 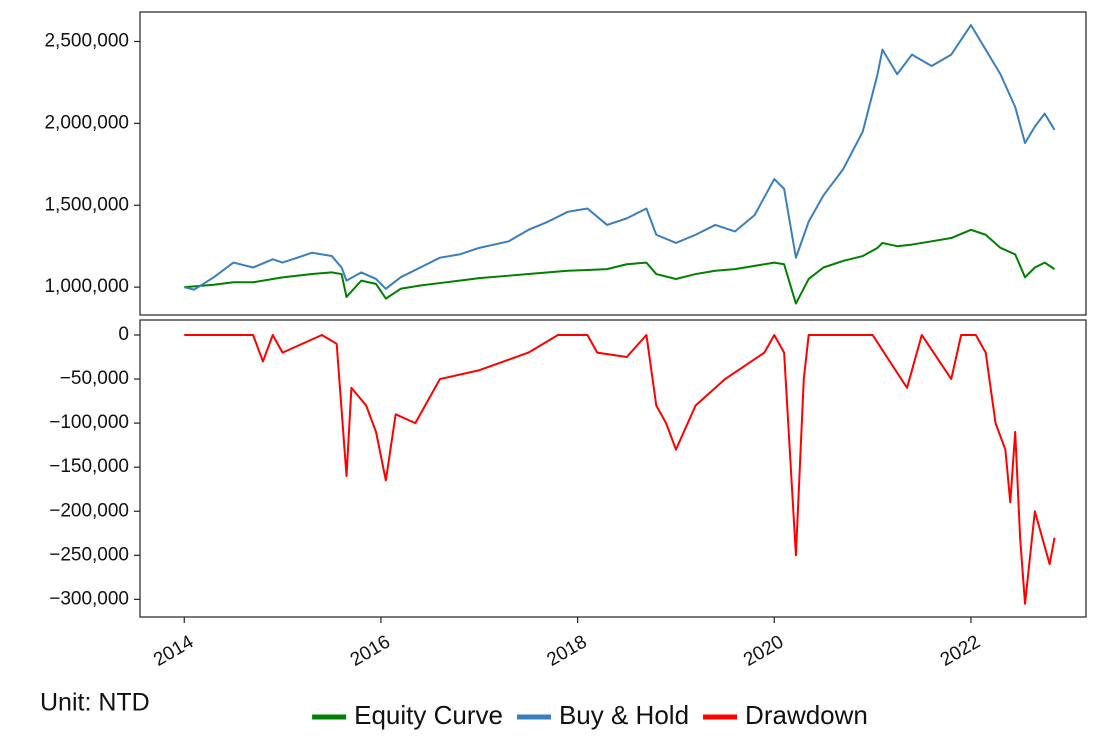 What do you see at coordinates (428, 715) in the screenshot?
I see `legend-label: Equity Curve` at bounding box center [428, 715].